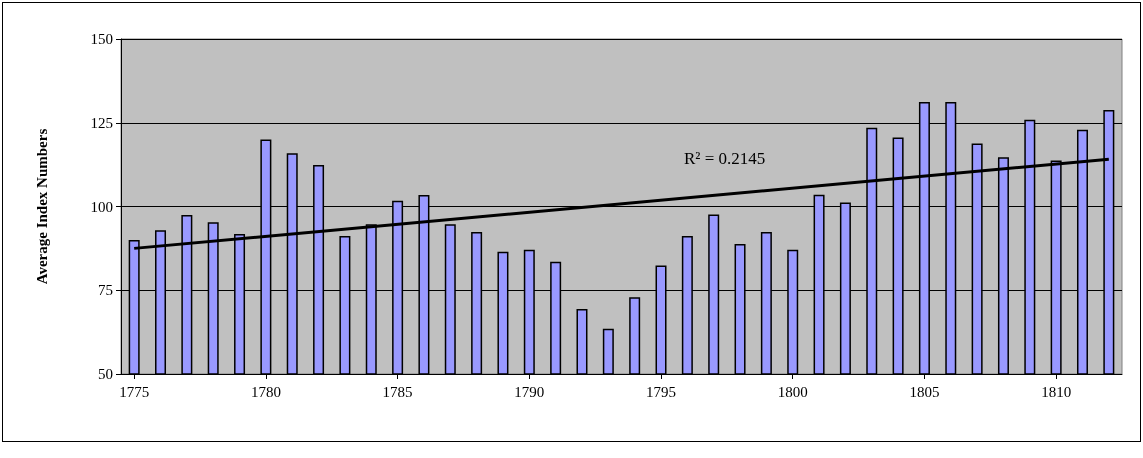 The image size is (1143, 458). I want to click on y-tick-label: 150, so click(101, 39).